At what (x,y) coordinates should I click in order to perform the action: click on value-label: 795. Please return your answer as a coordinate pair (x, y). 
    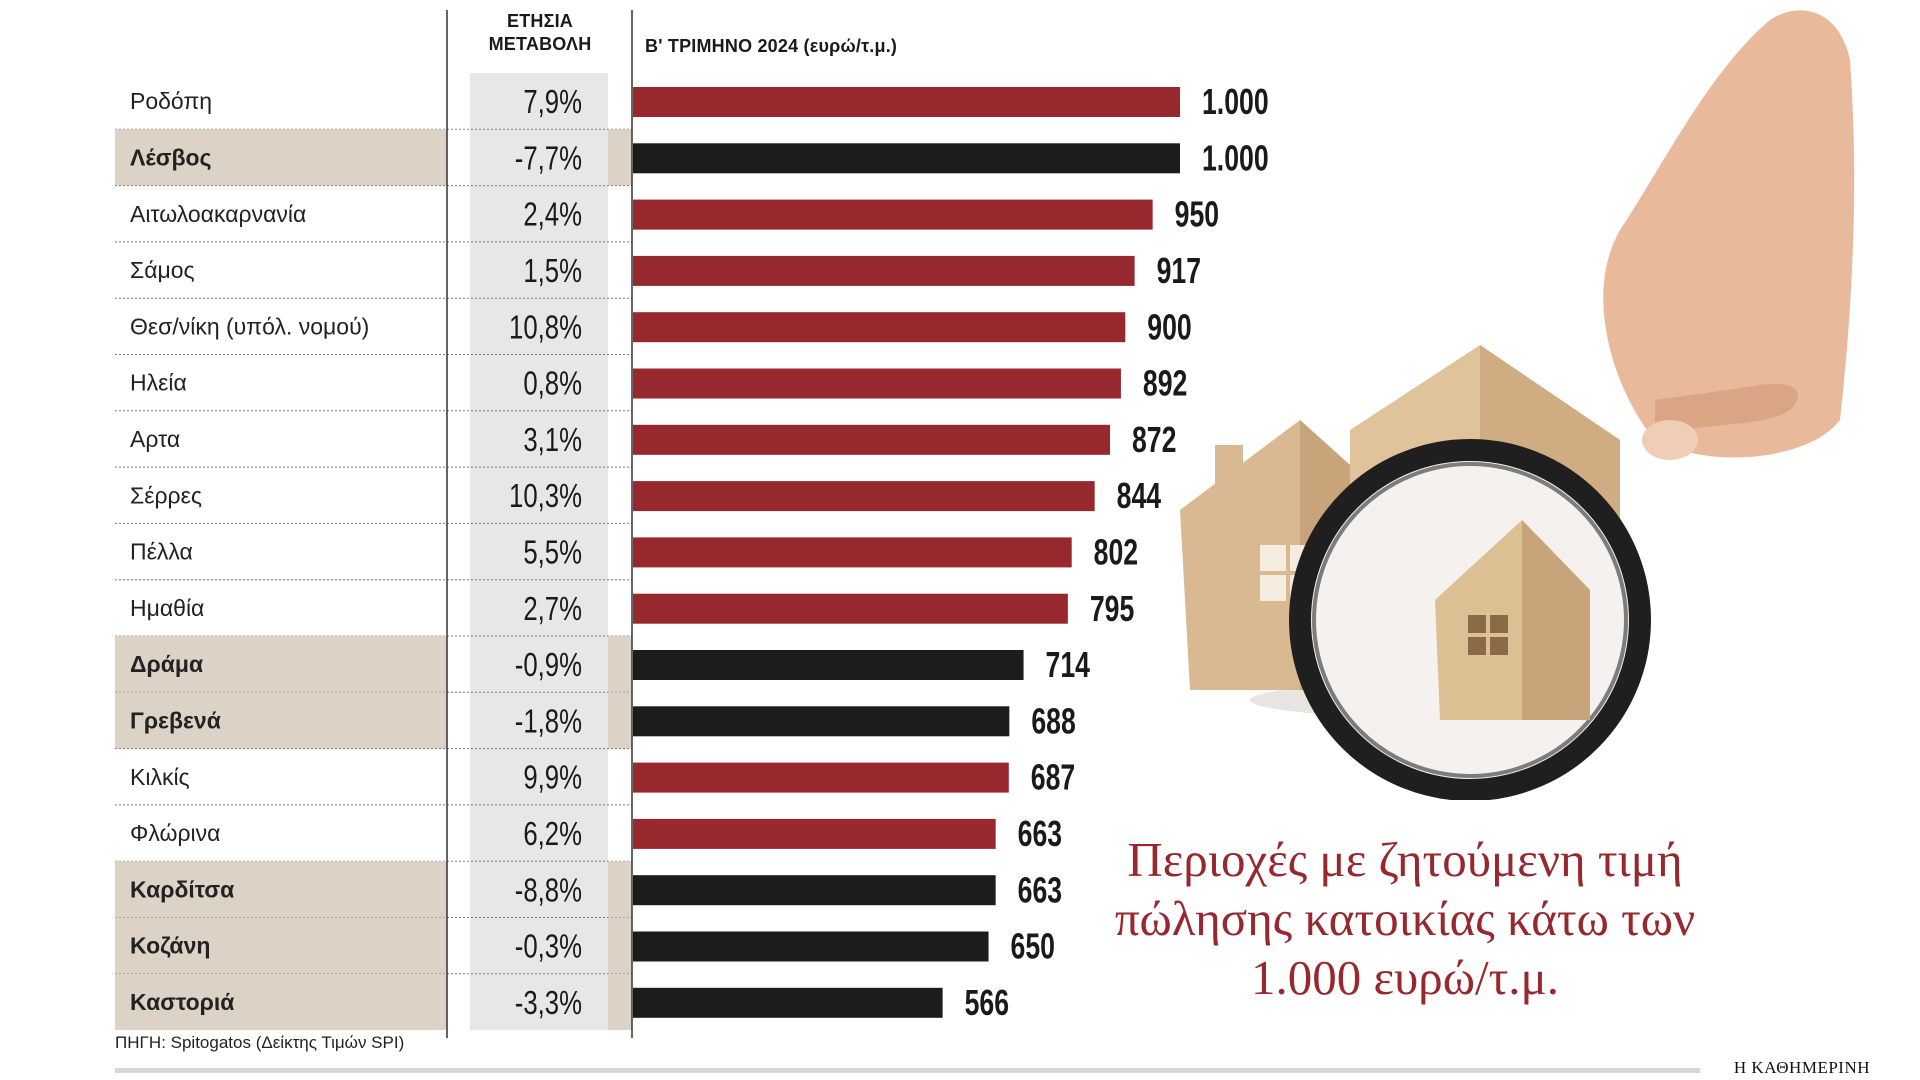
    Looking at the image, I should click on (1112, 608).